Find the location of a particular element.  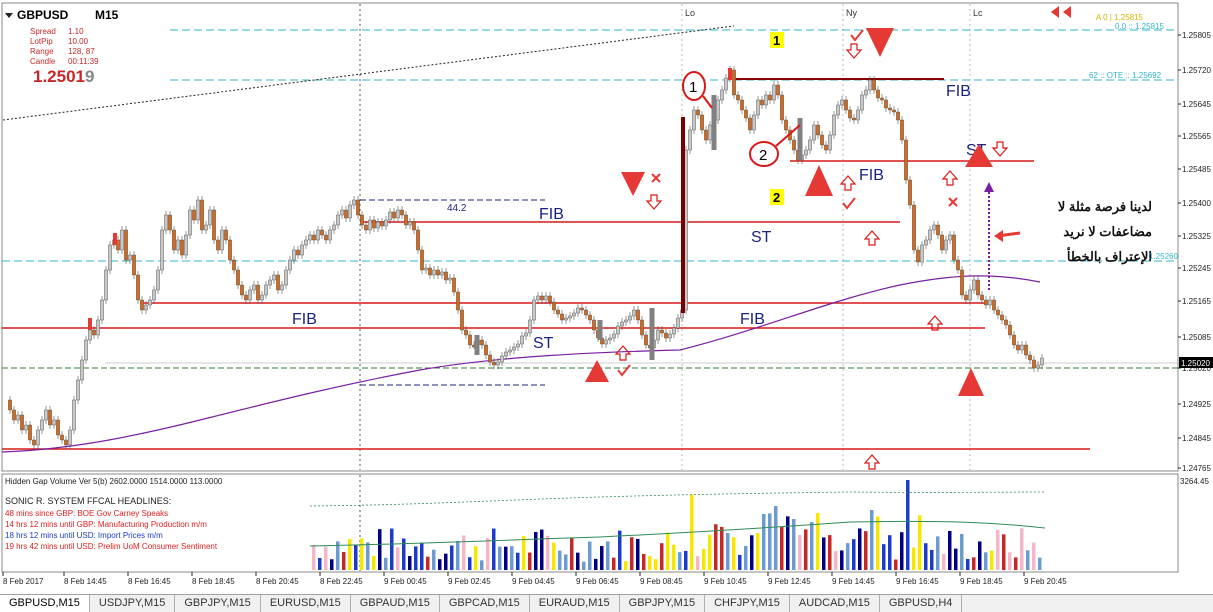

arrow-down-icon is located at coordinates (854, 51).